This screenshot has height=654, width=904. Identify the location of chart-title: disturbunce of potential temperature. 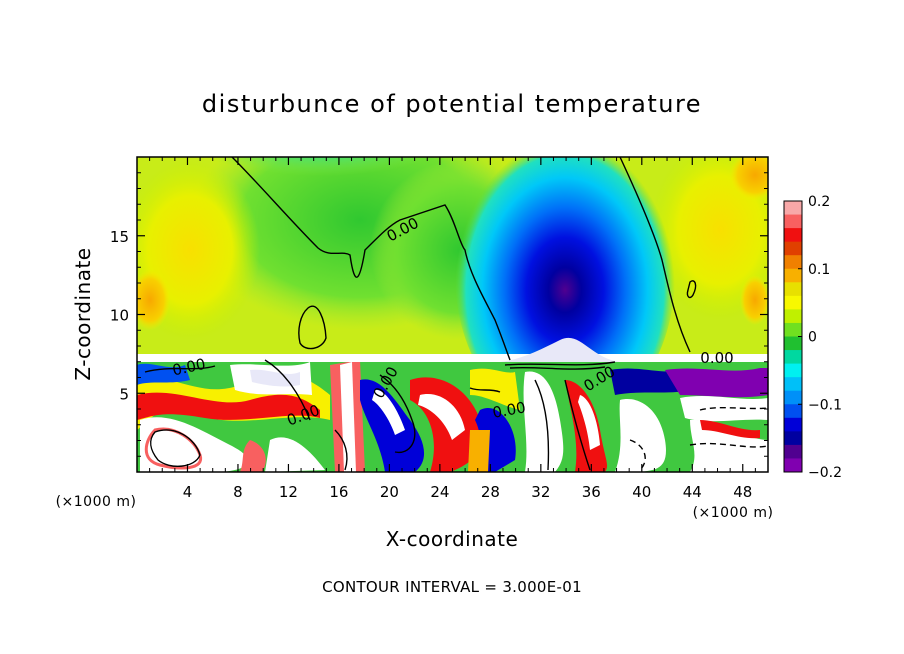
(452, 104).